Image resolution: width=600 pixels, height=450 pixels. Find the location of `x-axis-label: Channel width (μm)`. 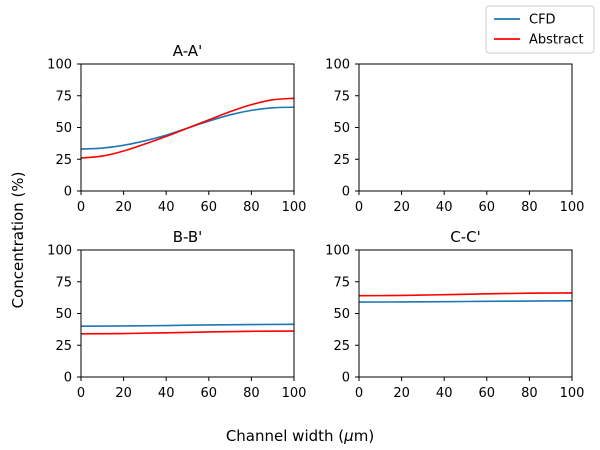

x-axis-label: Channel width (μm) is located at coordinates (300, 436).